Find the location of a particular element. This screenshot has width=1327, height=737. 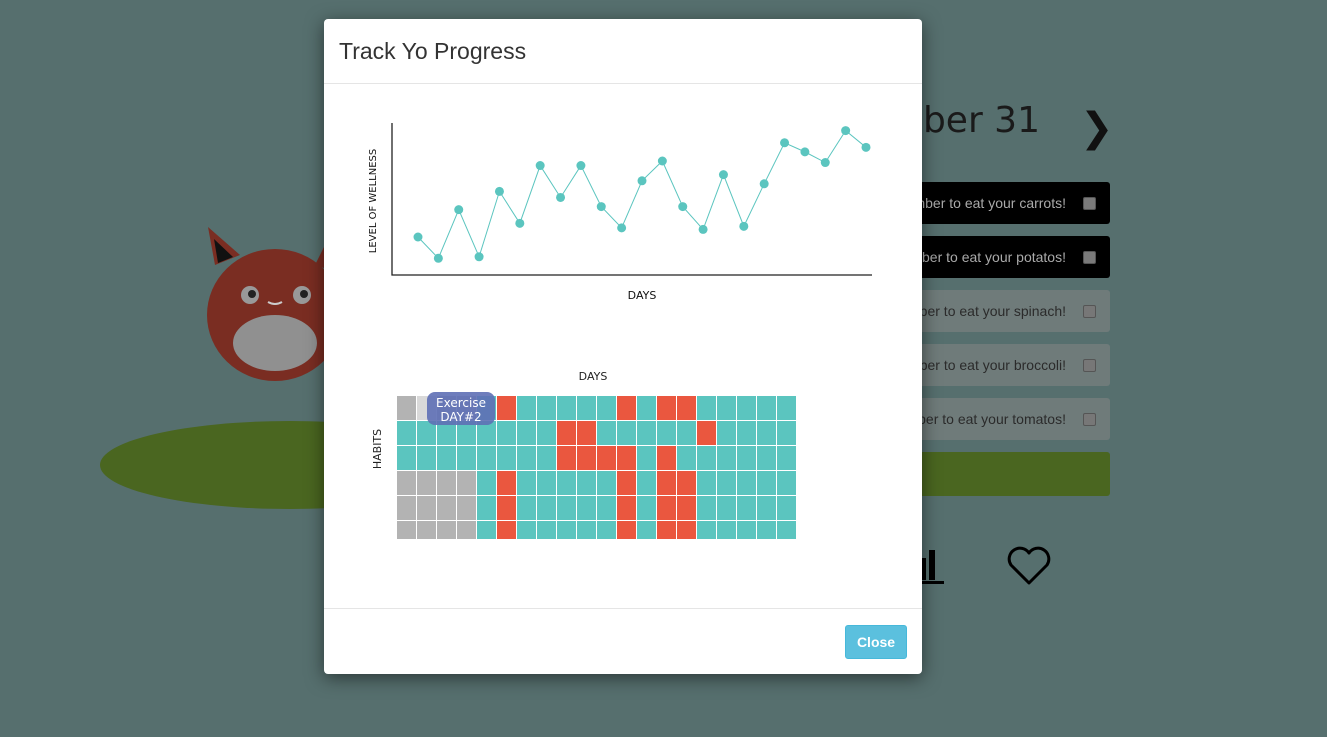

tooltip is located at coordinates (461, 408).